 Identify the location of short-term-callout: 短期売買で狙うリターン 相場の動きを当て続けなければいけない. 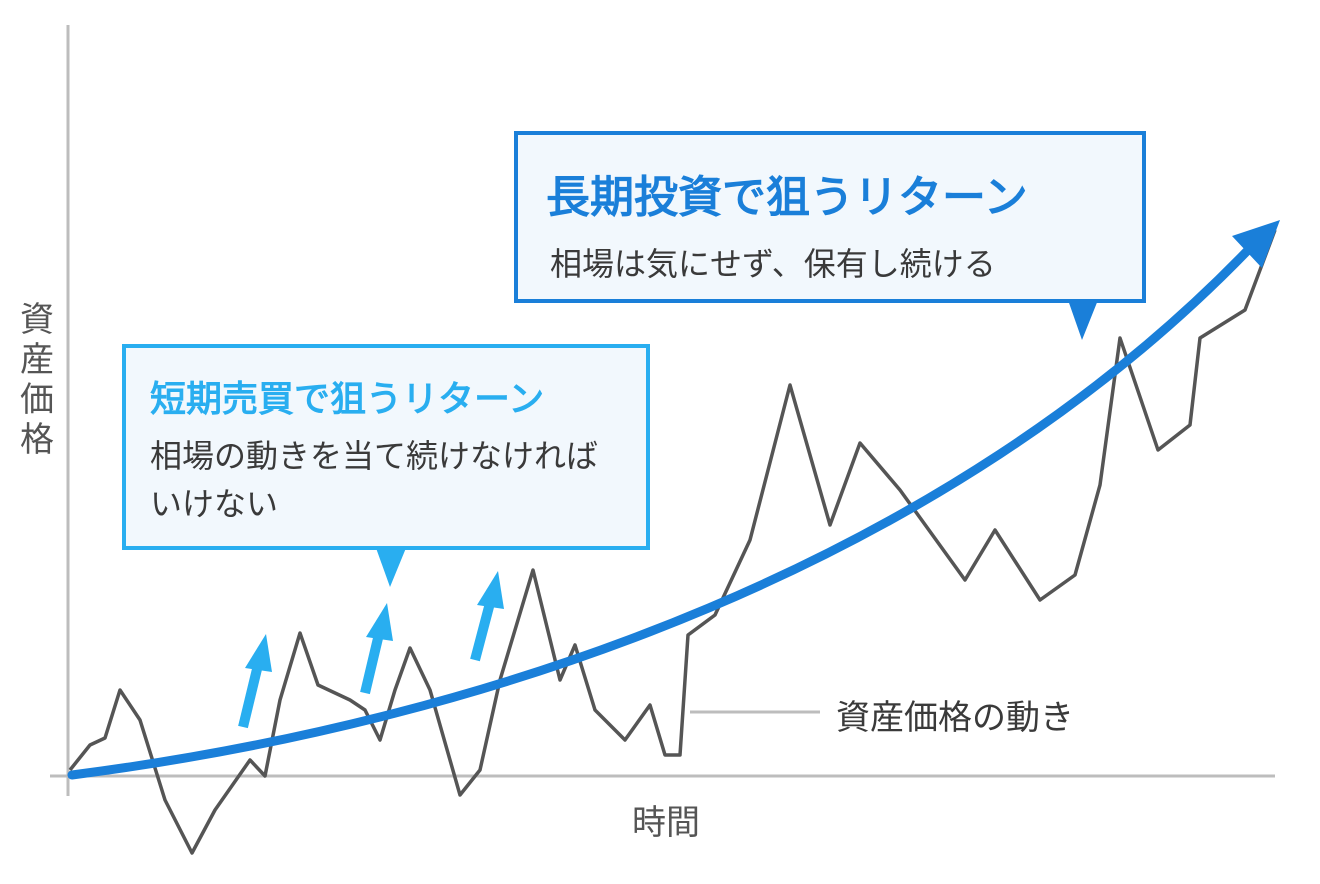
(386, 447).